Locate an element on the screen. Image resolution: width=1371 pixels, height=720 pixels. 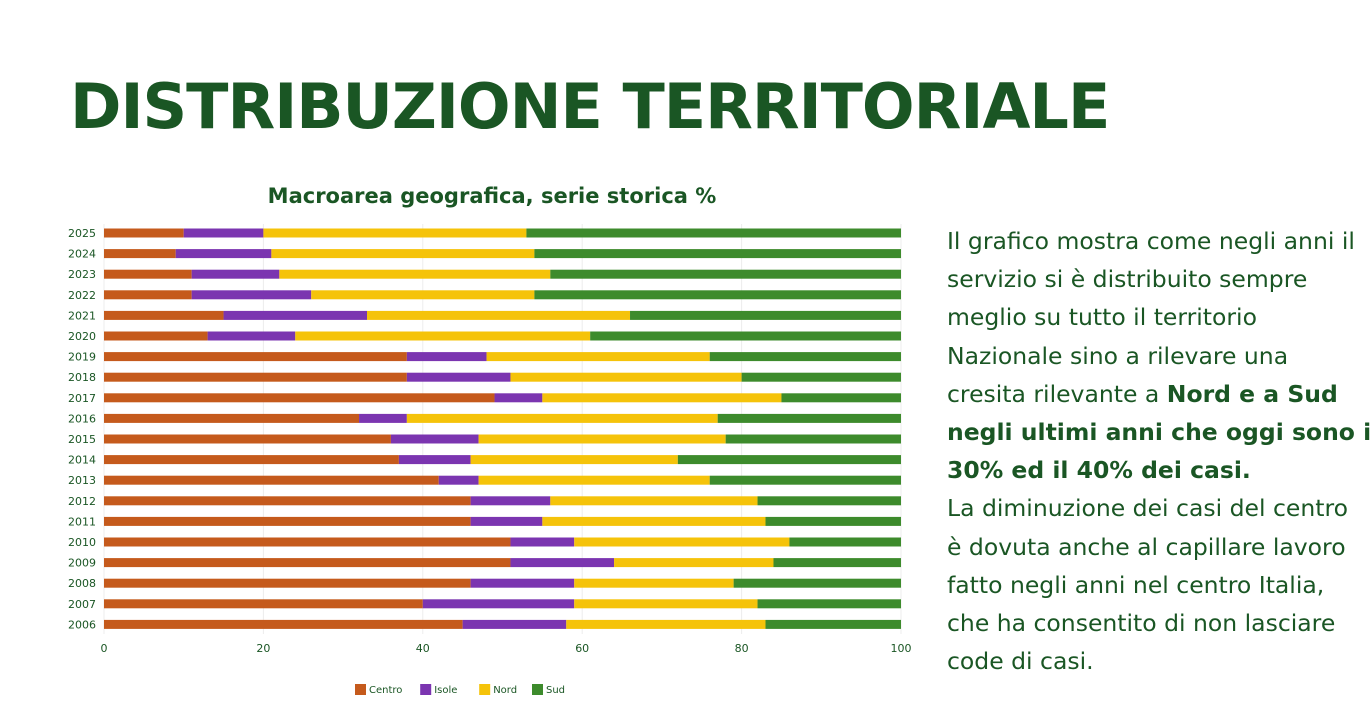
description-line-text: meglio su tutto il territorio is located at coordinates (1102, 317).